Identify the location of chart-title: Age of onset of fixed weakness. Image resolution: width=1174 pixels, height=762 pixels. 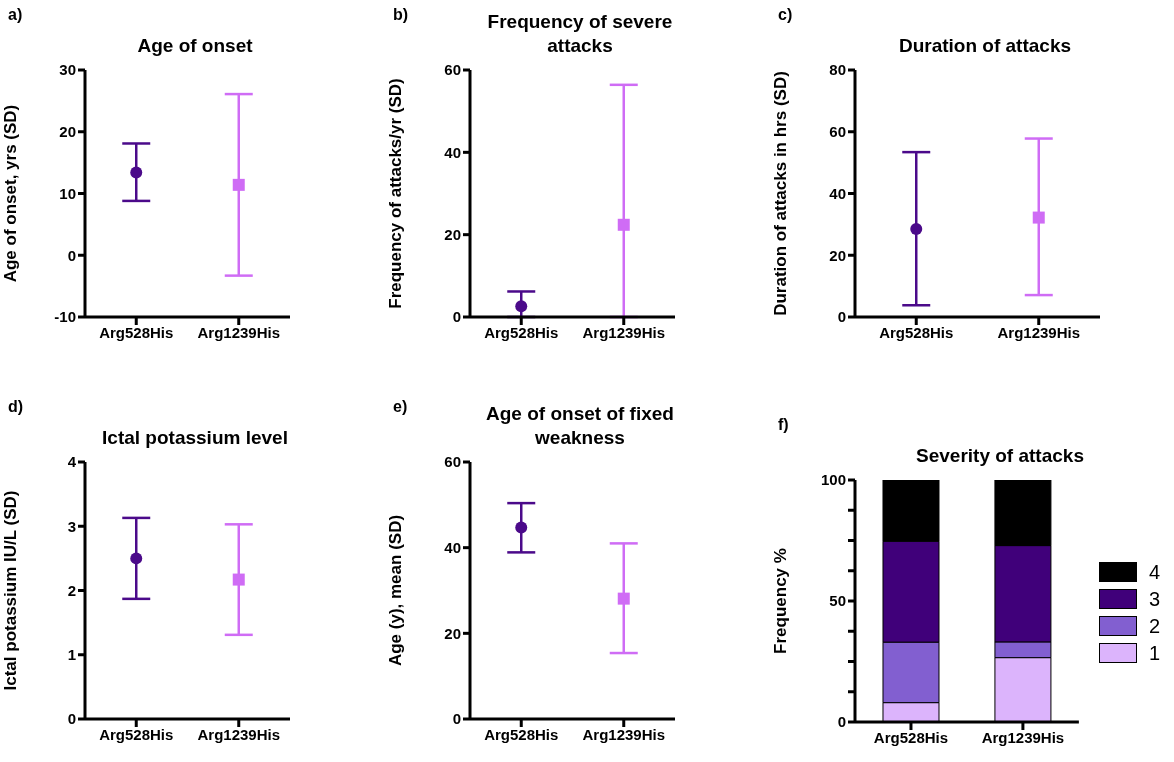
(580, 426).